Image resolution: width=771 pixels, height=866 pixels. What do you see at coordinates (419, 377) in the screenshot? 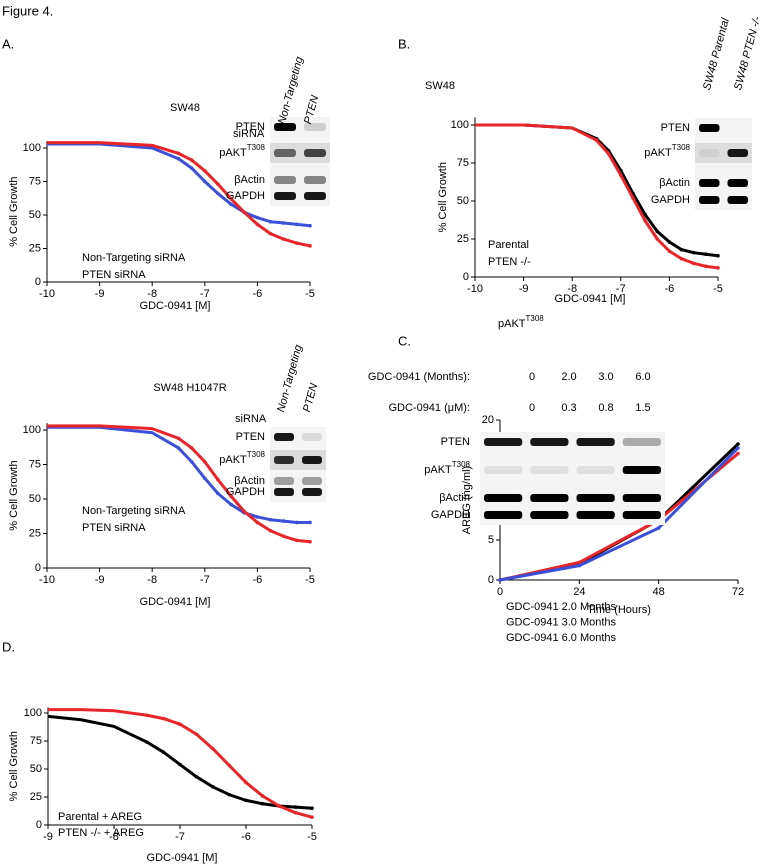
I see `blot-header-label: GDC-0941 (Months):` at bounding box center [419, 377].